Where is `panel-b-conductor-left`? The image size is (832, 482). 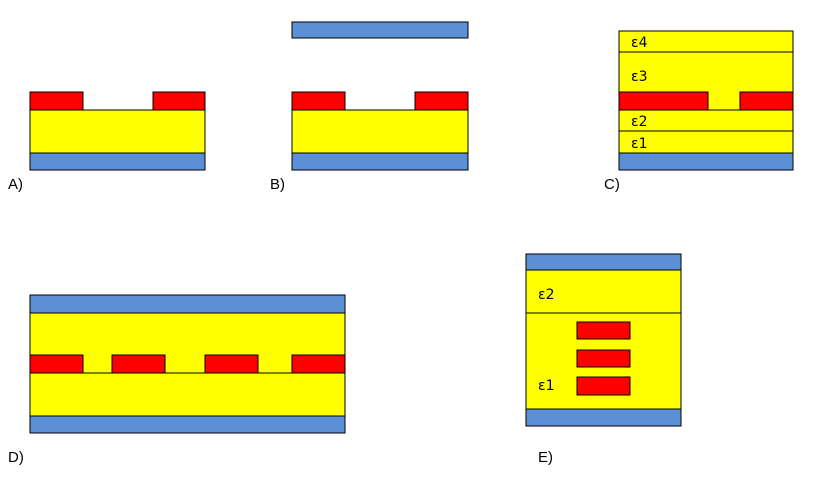
panel-b-conductor-left is located at coordinates (318, 101).